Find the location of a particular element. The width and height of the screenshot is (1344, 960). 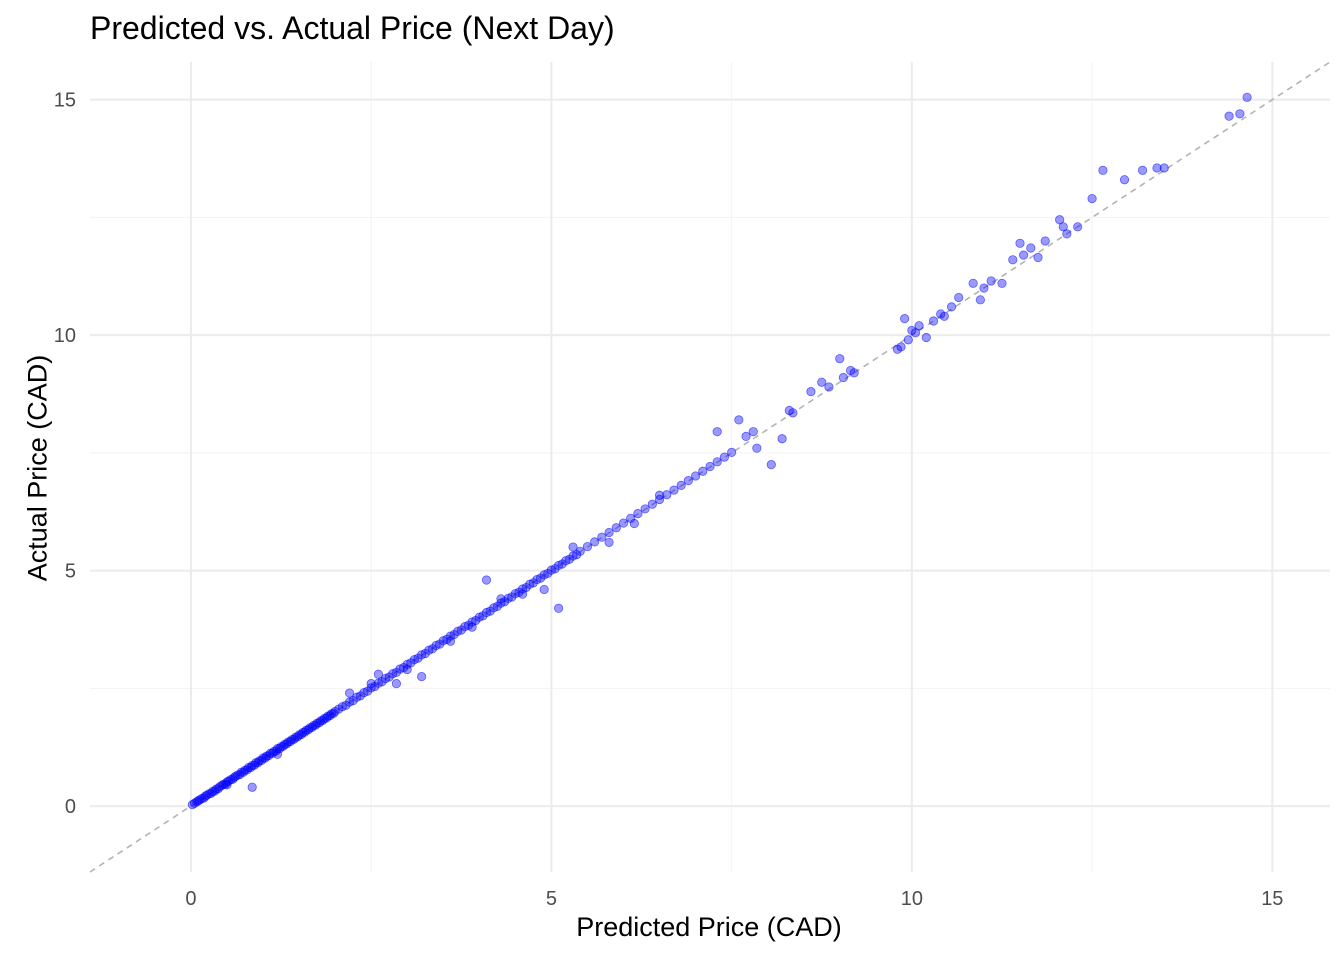

x-tick-label: 0 is located at coordinates (190, 899).